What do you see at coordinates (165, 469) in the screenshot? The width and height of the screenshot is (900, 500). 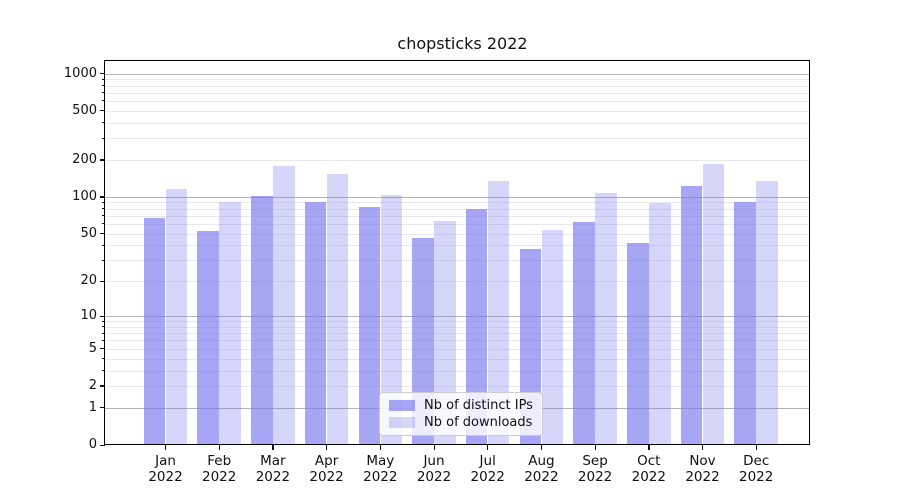 I see `x-tick-label: Jan 2022` at bounding box center [165, 469].